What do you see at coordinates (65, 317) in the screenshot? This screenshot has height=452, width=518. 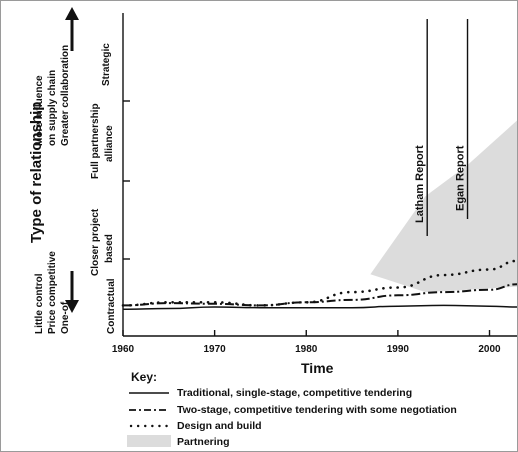 I see `y-bottom-annotation-3: One-of` at bounding box center [65, 317].